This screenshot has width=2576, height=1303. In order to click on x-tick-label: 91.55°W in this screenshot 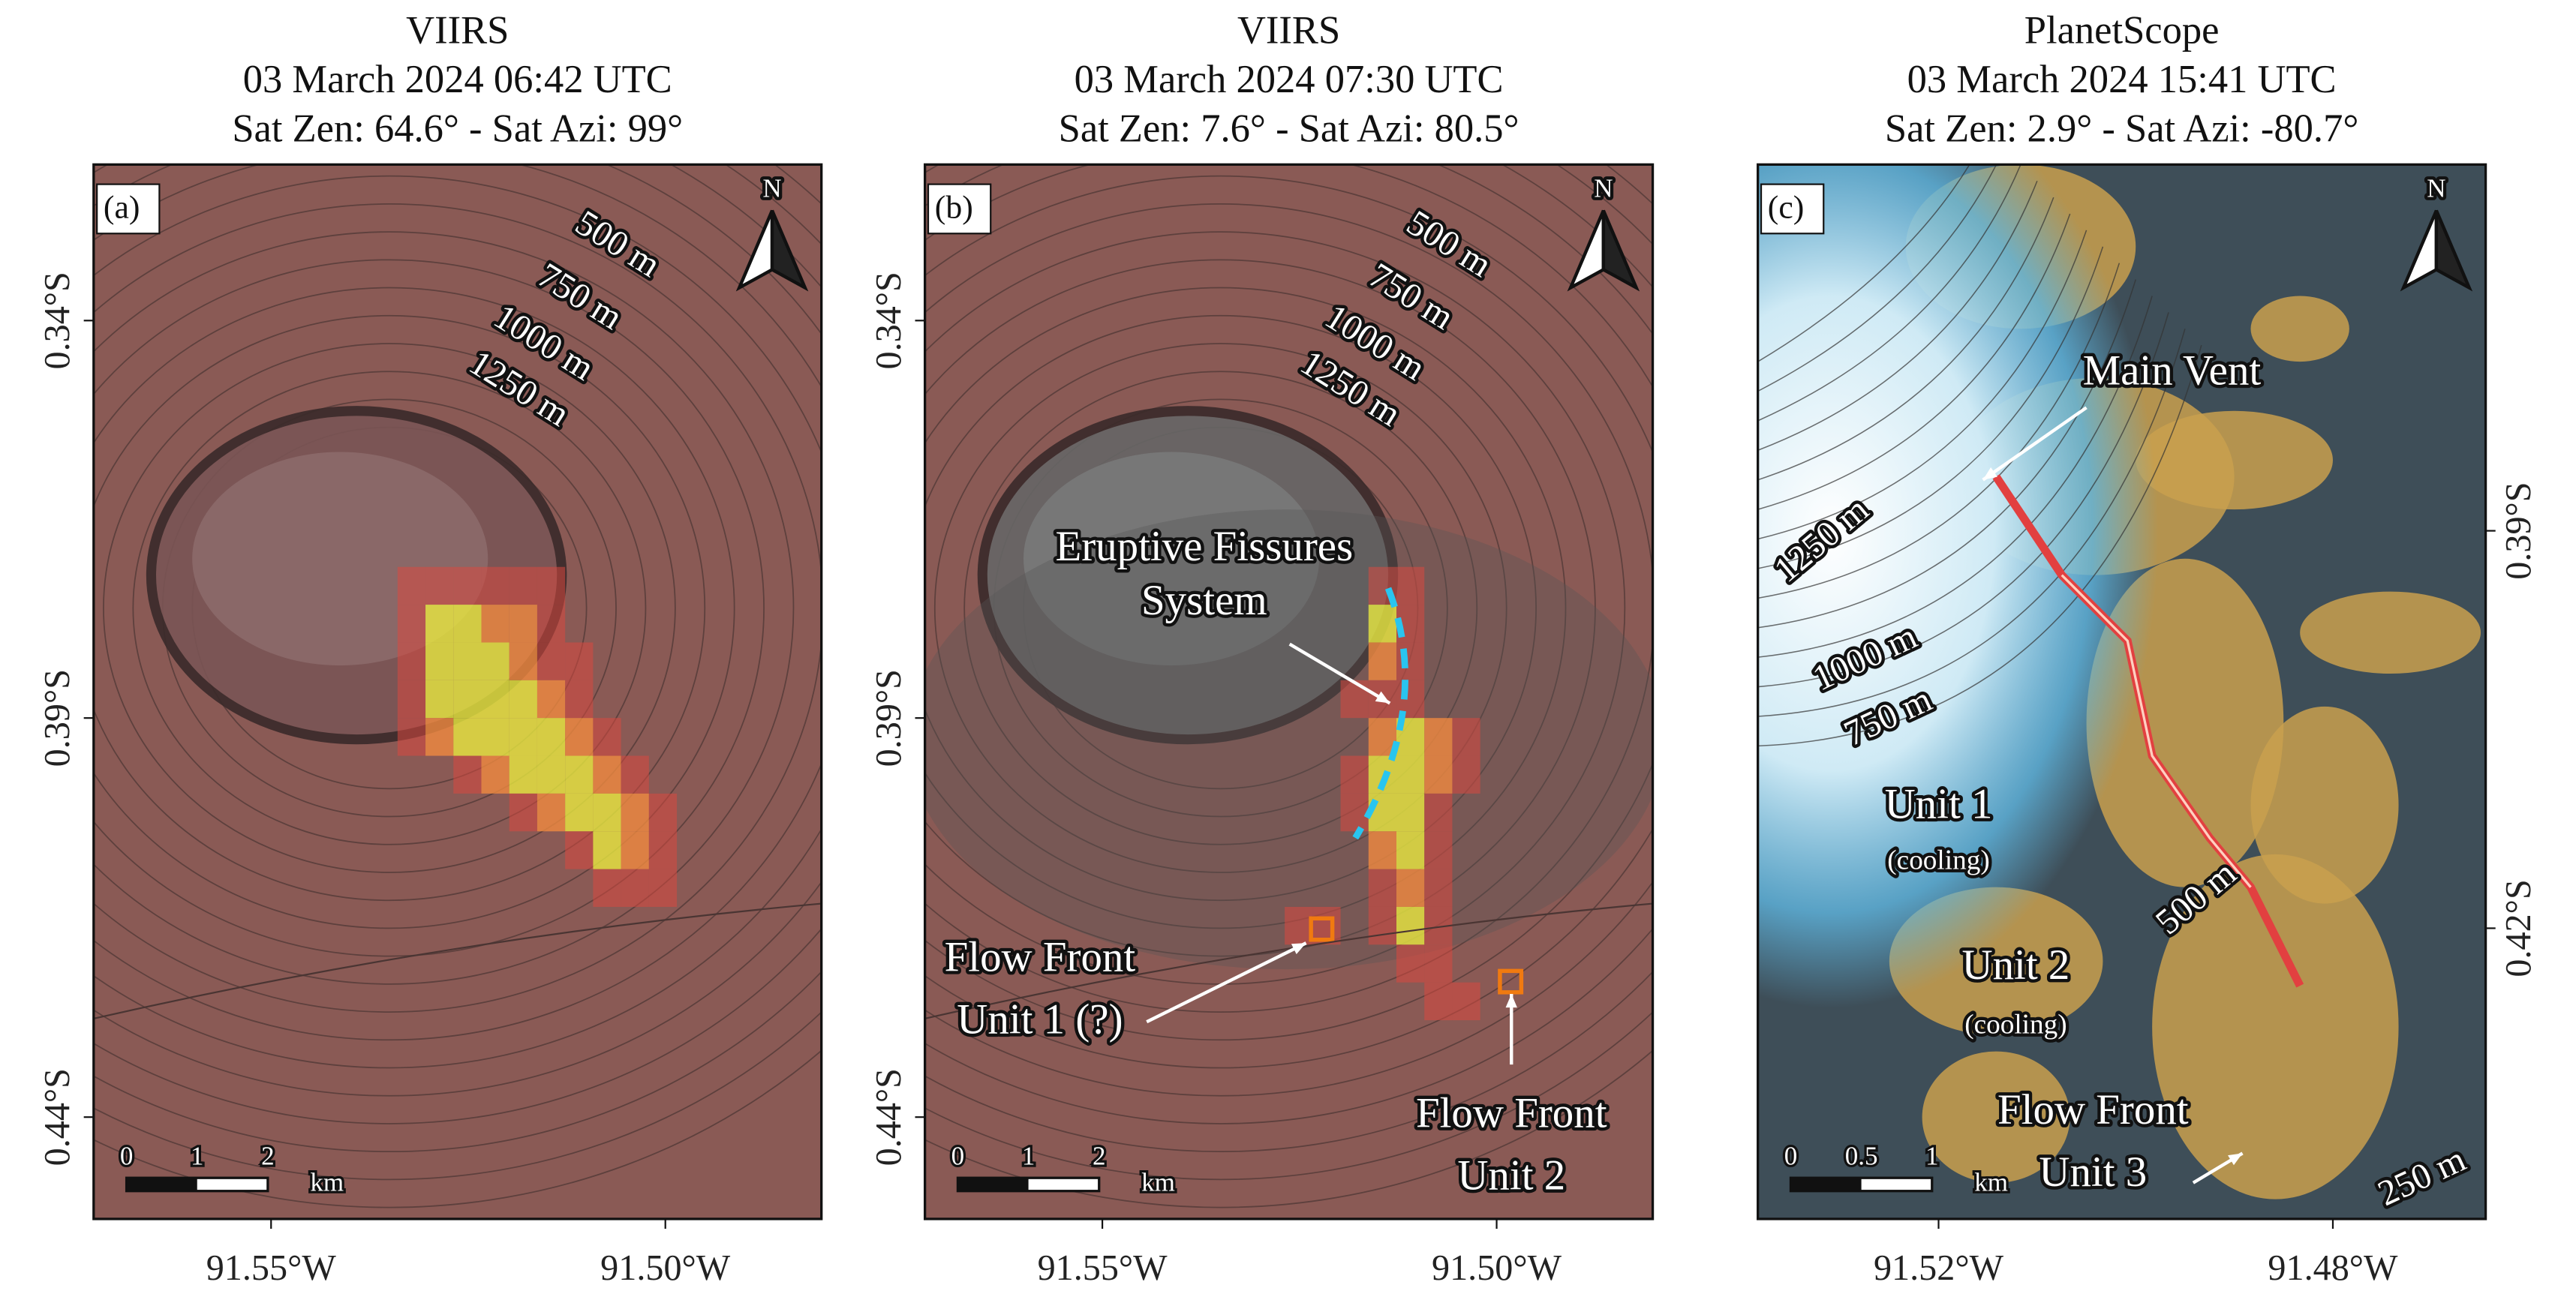, I will do `click(271, 1268)`.